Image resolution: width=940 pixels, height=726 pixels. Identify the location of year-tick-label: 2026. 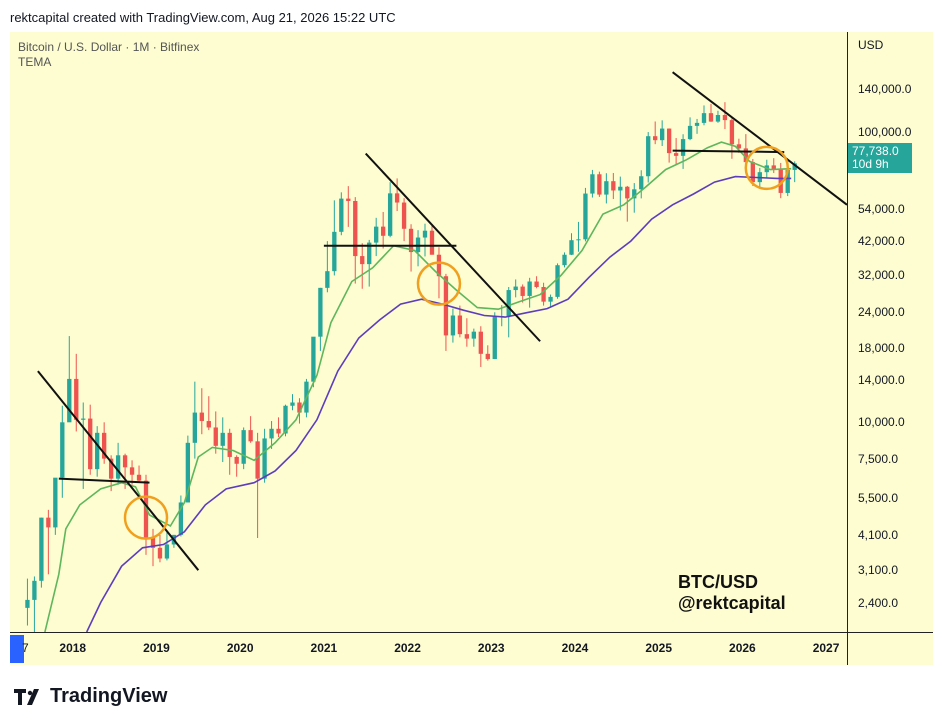
(742, 648).